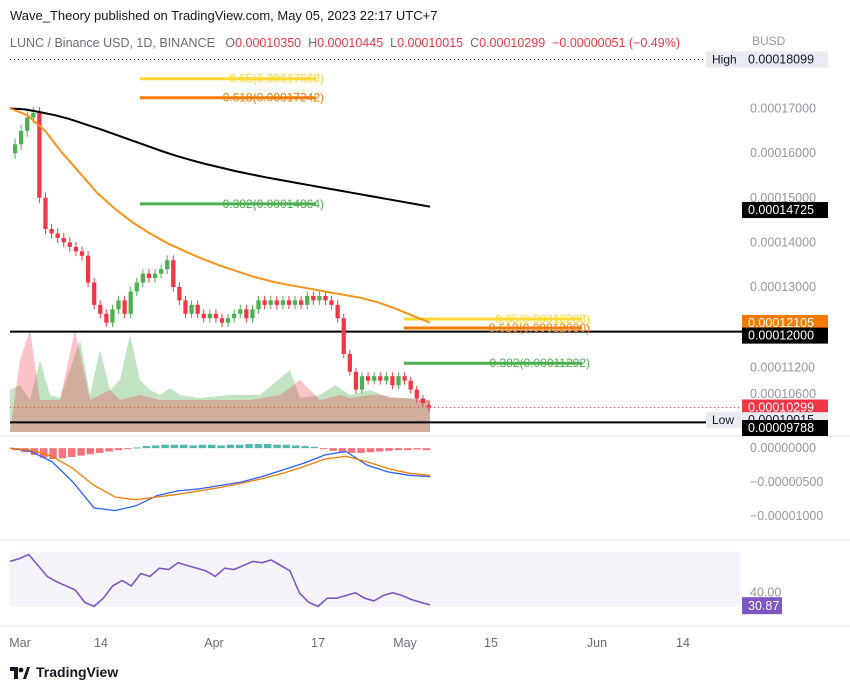 This screenshot has height=691, width=850. What do you see at coordinates (783, 242) in the screenshot?
I see `y-tick-label: 0.00014000` at bounding box center [783, 242].